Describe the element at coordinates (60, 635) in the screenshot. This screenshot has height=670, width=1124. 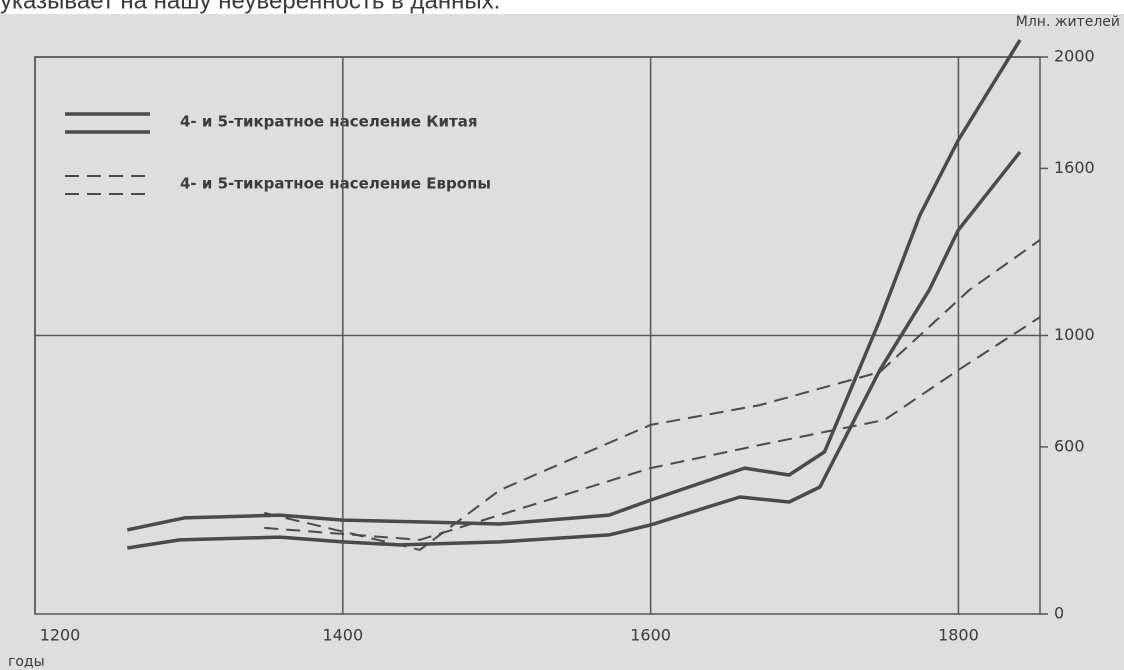
I see `x-tick-label: 1200` at that location.